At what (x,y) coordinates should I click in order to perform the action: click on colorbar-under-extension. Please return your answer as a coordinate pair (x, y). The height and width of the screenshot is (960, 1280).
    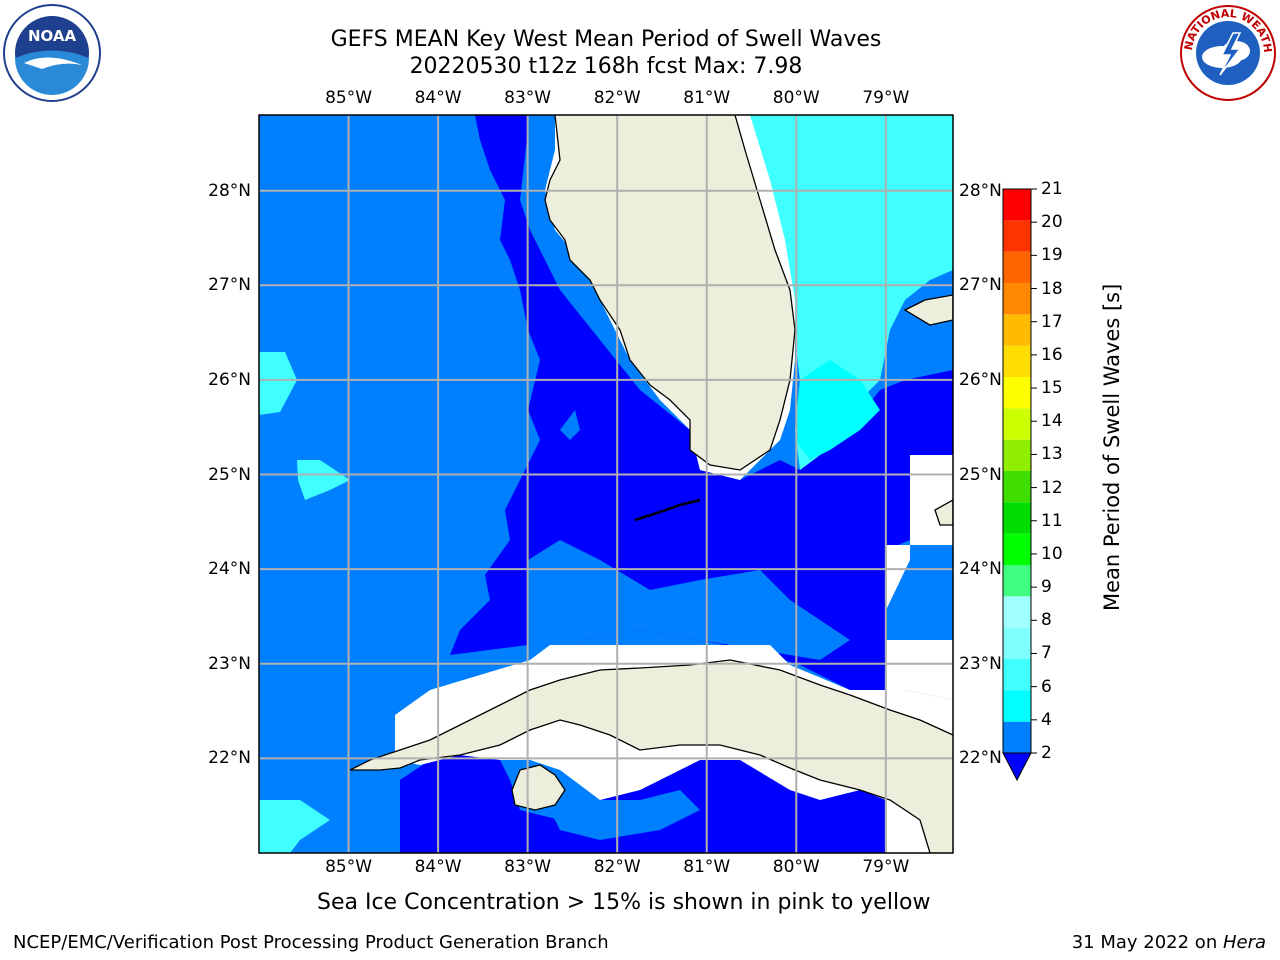
    Looking at the image, I should click on (1017, 767).